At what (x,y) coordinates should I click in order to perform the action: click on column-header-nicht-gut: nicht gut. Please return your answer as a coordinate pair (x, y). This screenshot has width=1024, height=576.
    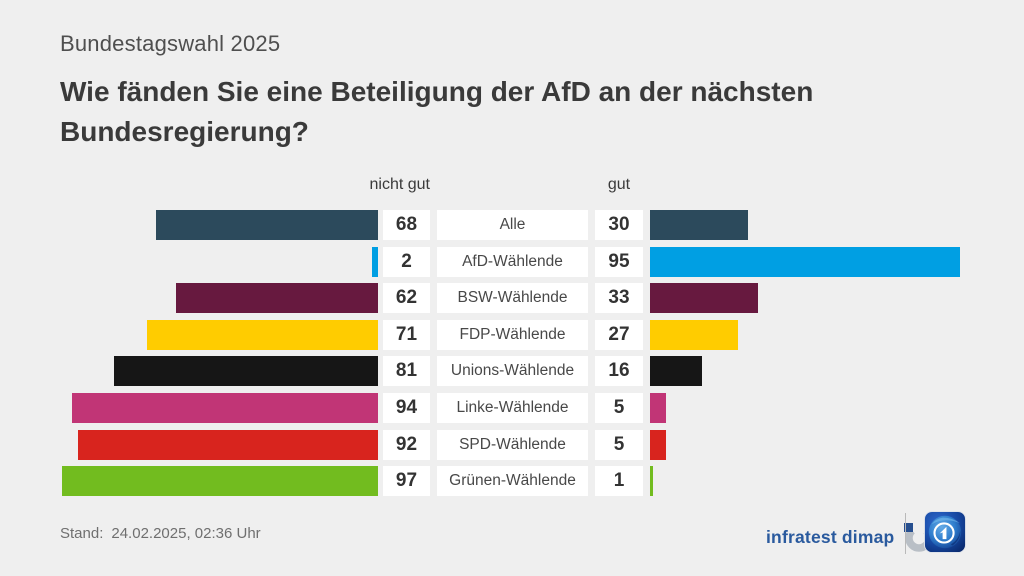
    Looking at the image, I should click on (399, 184).